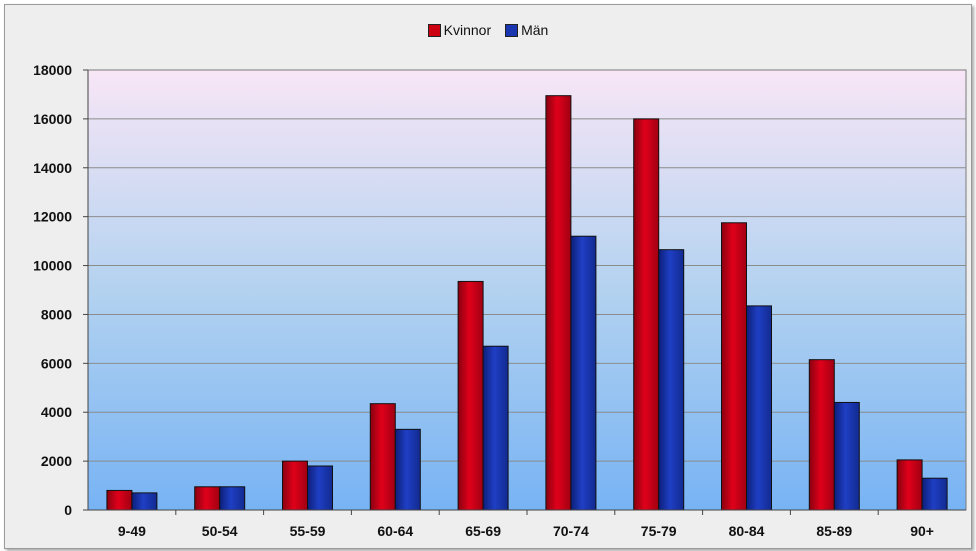  I want to click on y-tick-label: 14000, so click(52, 168).